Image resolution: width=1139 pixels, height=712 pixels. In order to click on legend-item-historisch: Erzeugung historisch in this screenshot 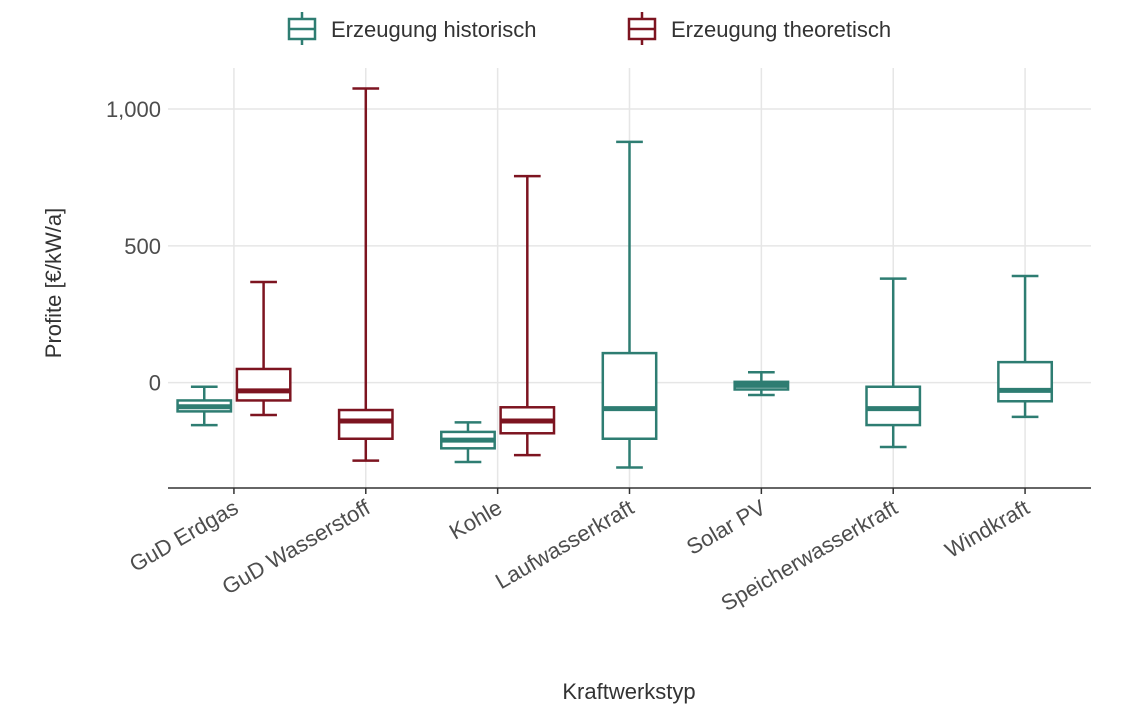, I will do `click(411, 28)`.